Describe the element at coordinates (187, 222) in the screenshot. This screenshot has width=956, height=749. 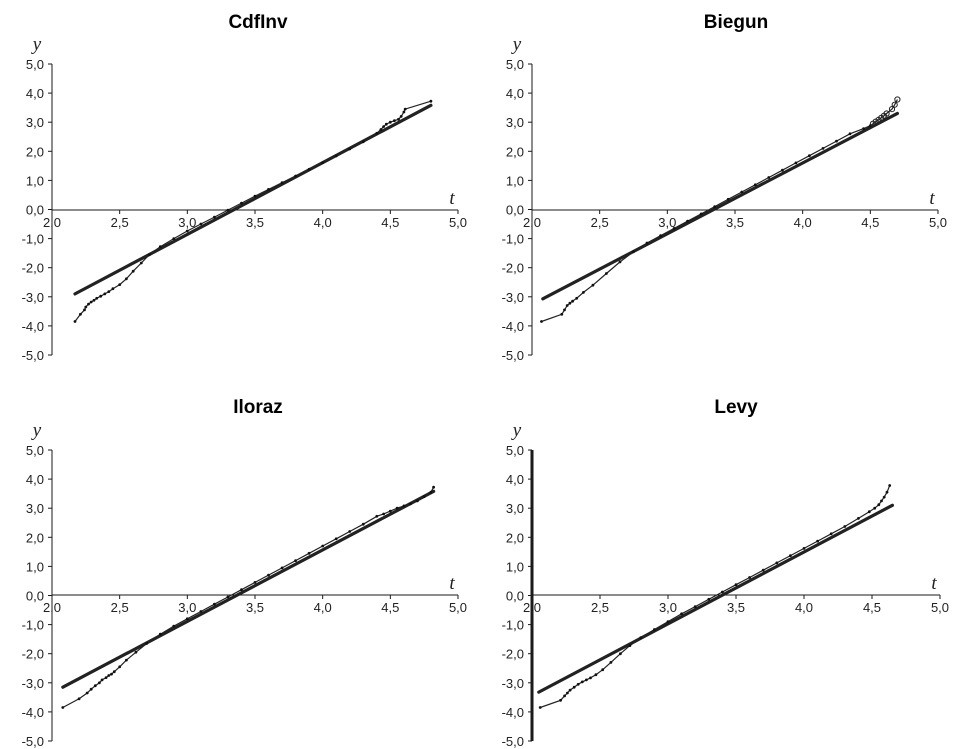
I see `x-tick-label: 3,0` at that location.